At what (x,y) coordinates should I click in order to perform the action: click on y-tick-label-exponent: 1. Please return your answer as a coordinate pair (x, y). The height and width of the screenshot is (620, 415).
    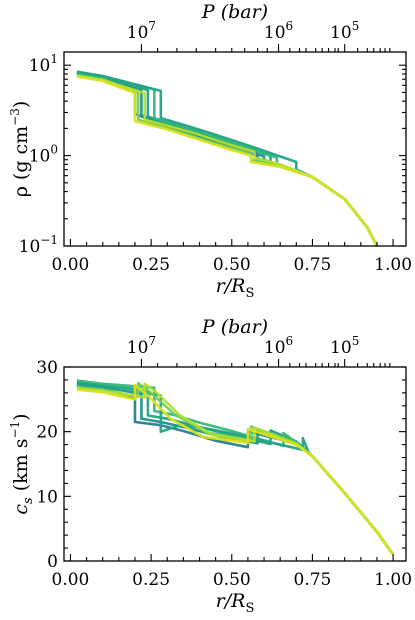
    Looking at the image, I should click on (54, 59).